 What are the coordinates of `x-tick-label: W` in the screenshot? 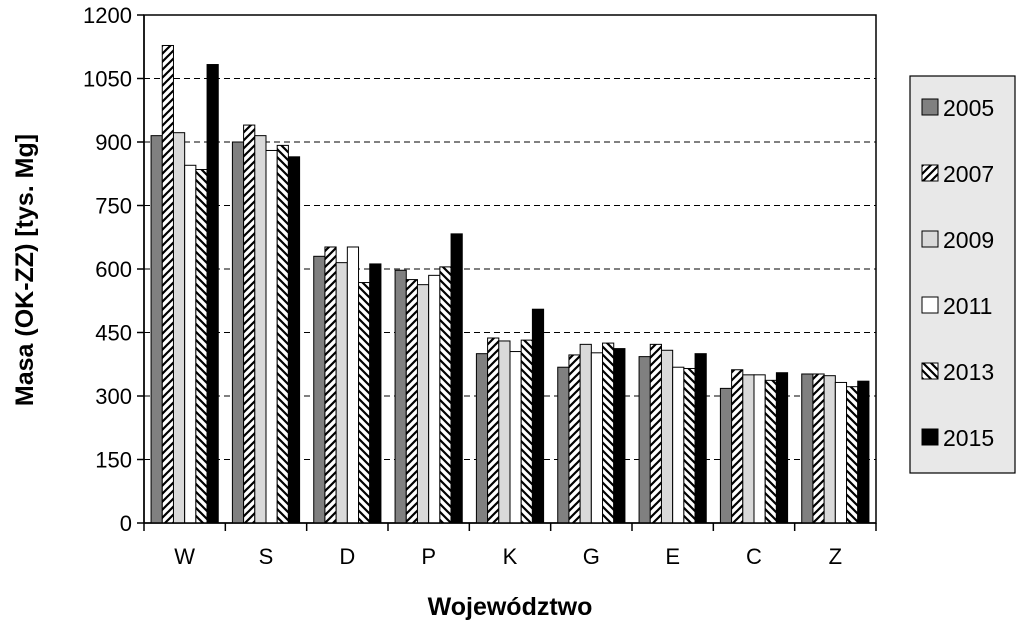 It's located at (184, 556).